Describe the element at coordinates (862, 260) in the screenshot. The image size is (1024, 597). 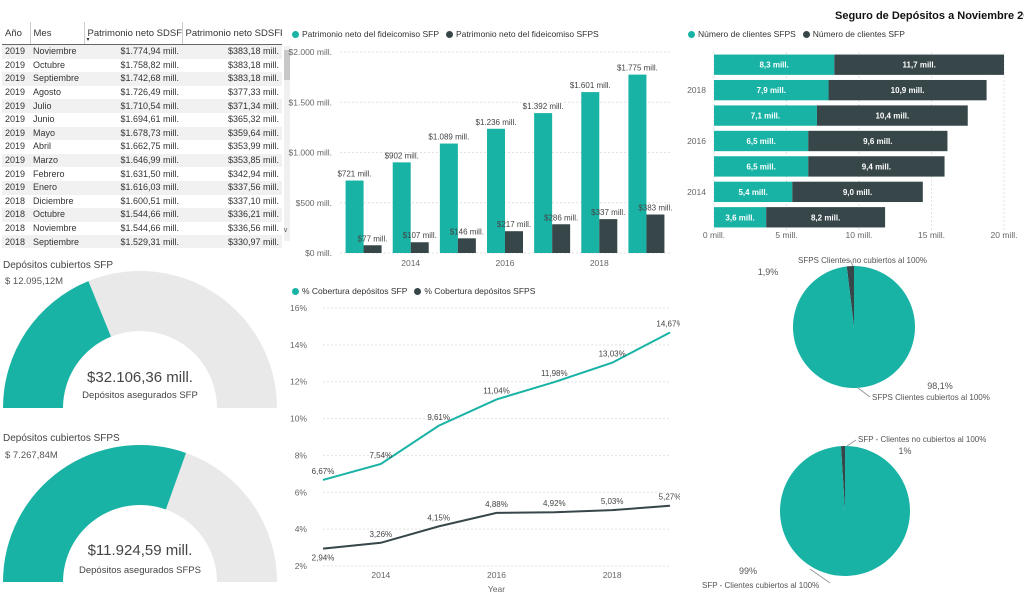
I see `pie-slice-name: SFPS Clientes no cubiertos al 100%` at that location.